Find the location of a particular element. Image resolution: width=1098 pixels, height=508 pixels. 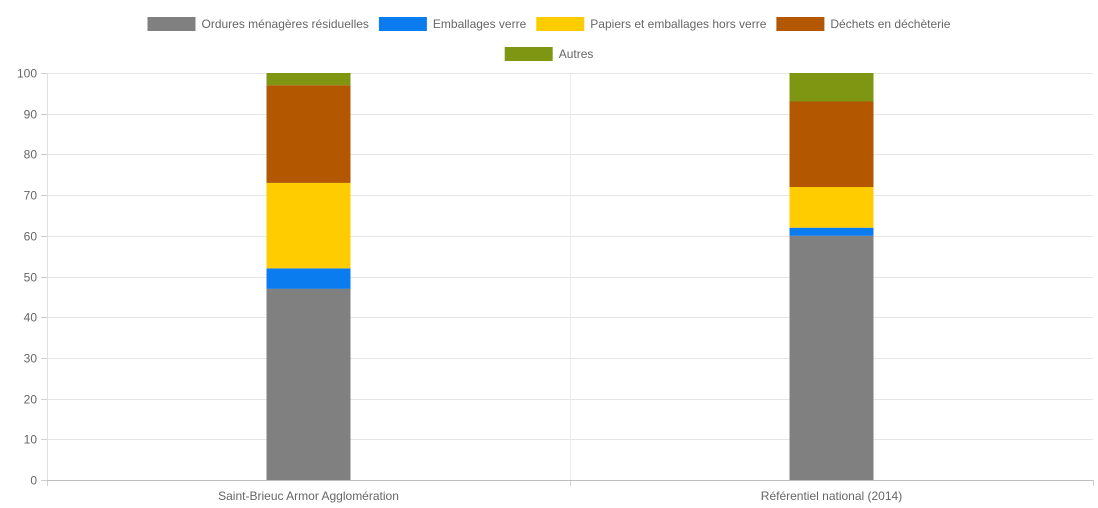

legend-label: Autres is located at coordinates (576, 54).